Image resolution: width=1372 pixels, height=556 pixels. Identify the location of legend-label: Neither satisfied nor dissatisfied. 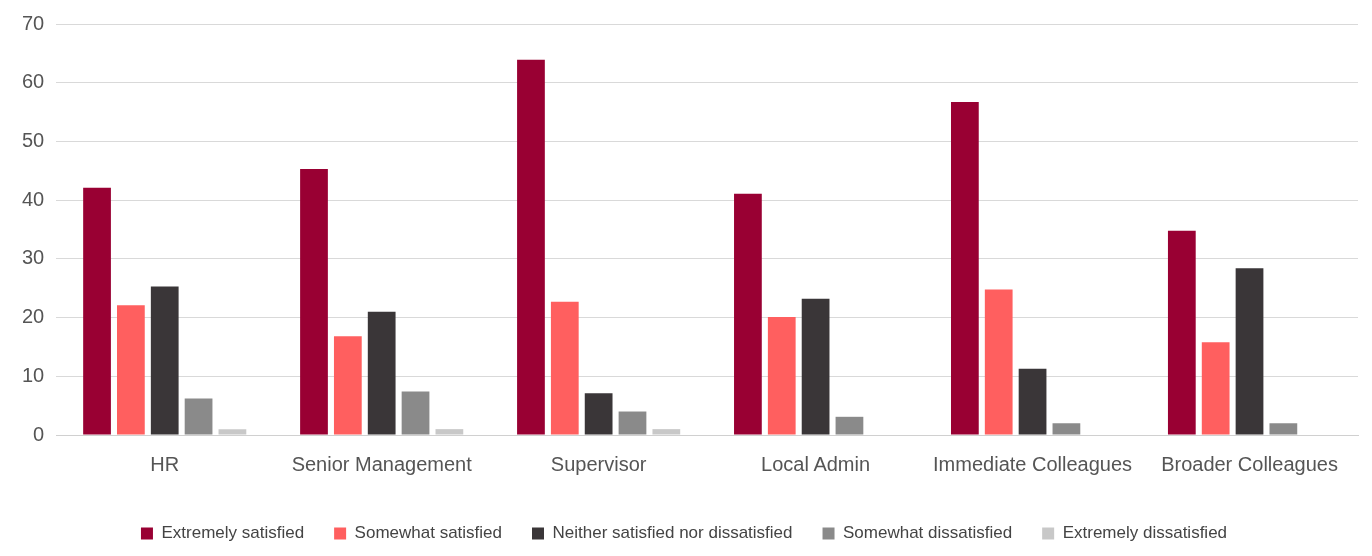
(672, 533).